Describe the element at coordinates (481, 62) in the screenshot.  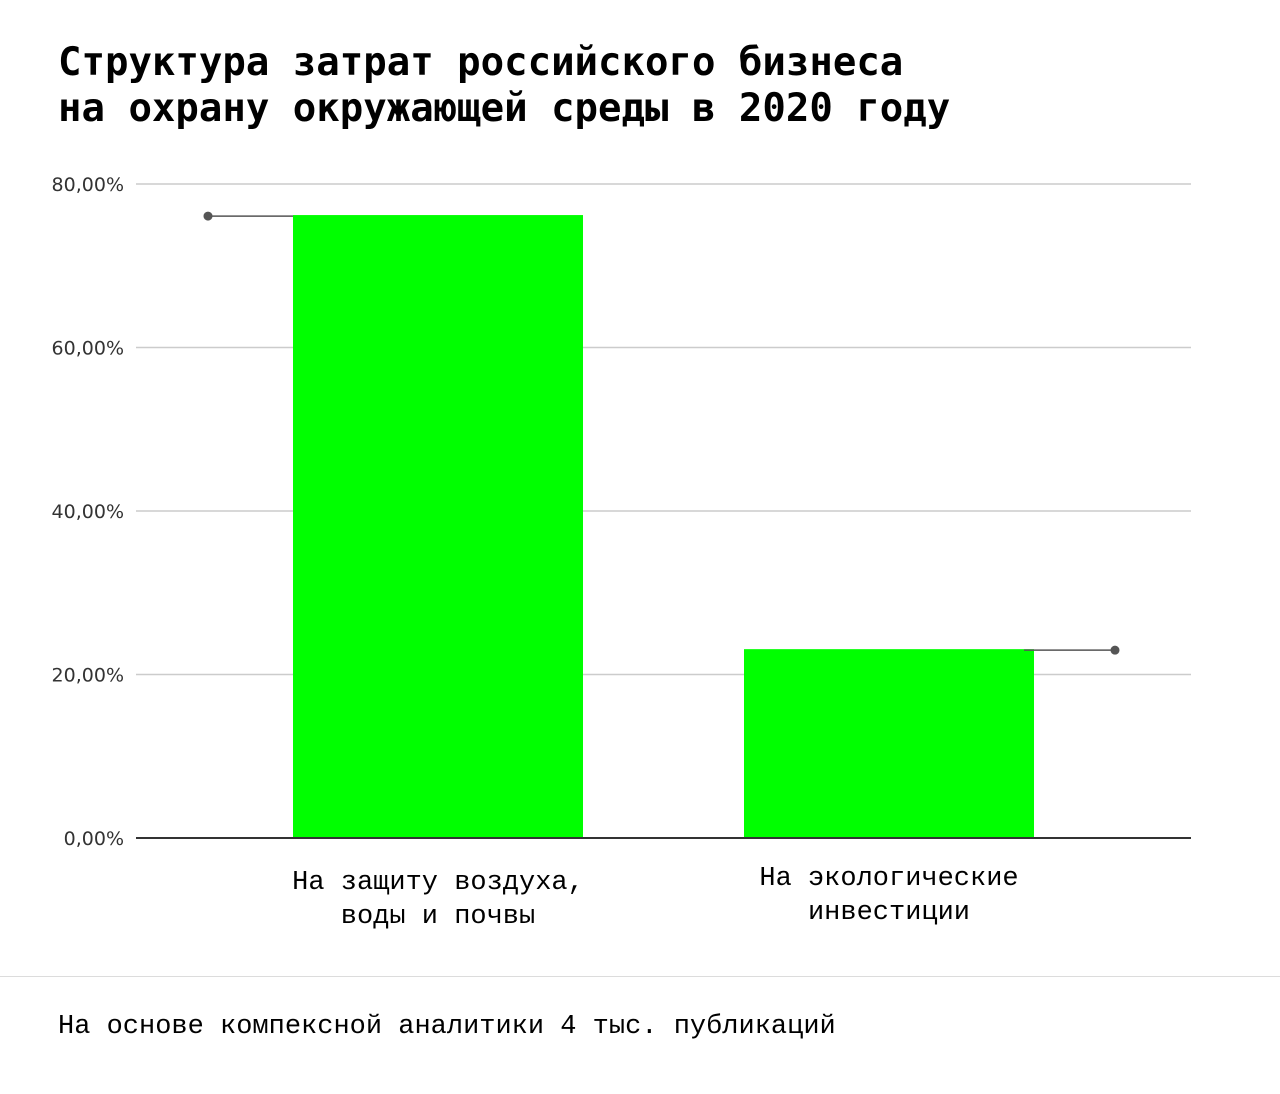
I see `chart-title-line-1: Структура затрат российского бизнеса` at that location.